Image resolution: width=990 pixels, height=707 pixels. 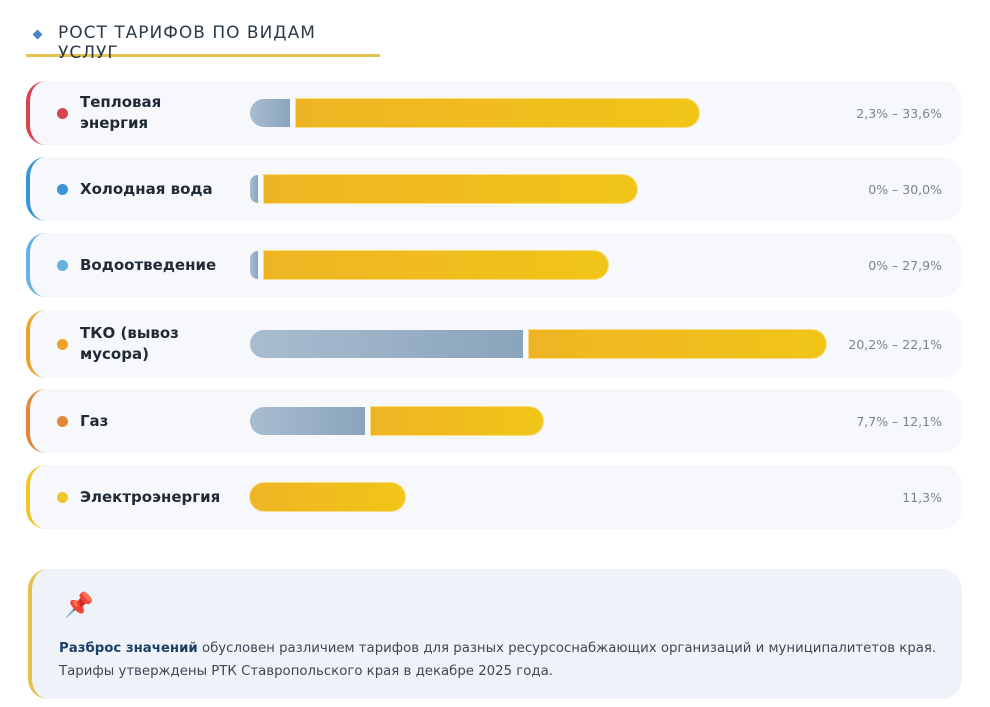 What do you see at coordinates (187, 43) in the screenshot?
I see `page-title: РОСТ ТАРИФОВ ПО ВИДАМ УСЛУГ` at bounding box center [187, 43].